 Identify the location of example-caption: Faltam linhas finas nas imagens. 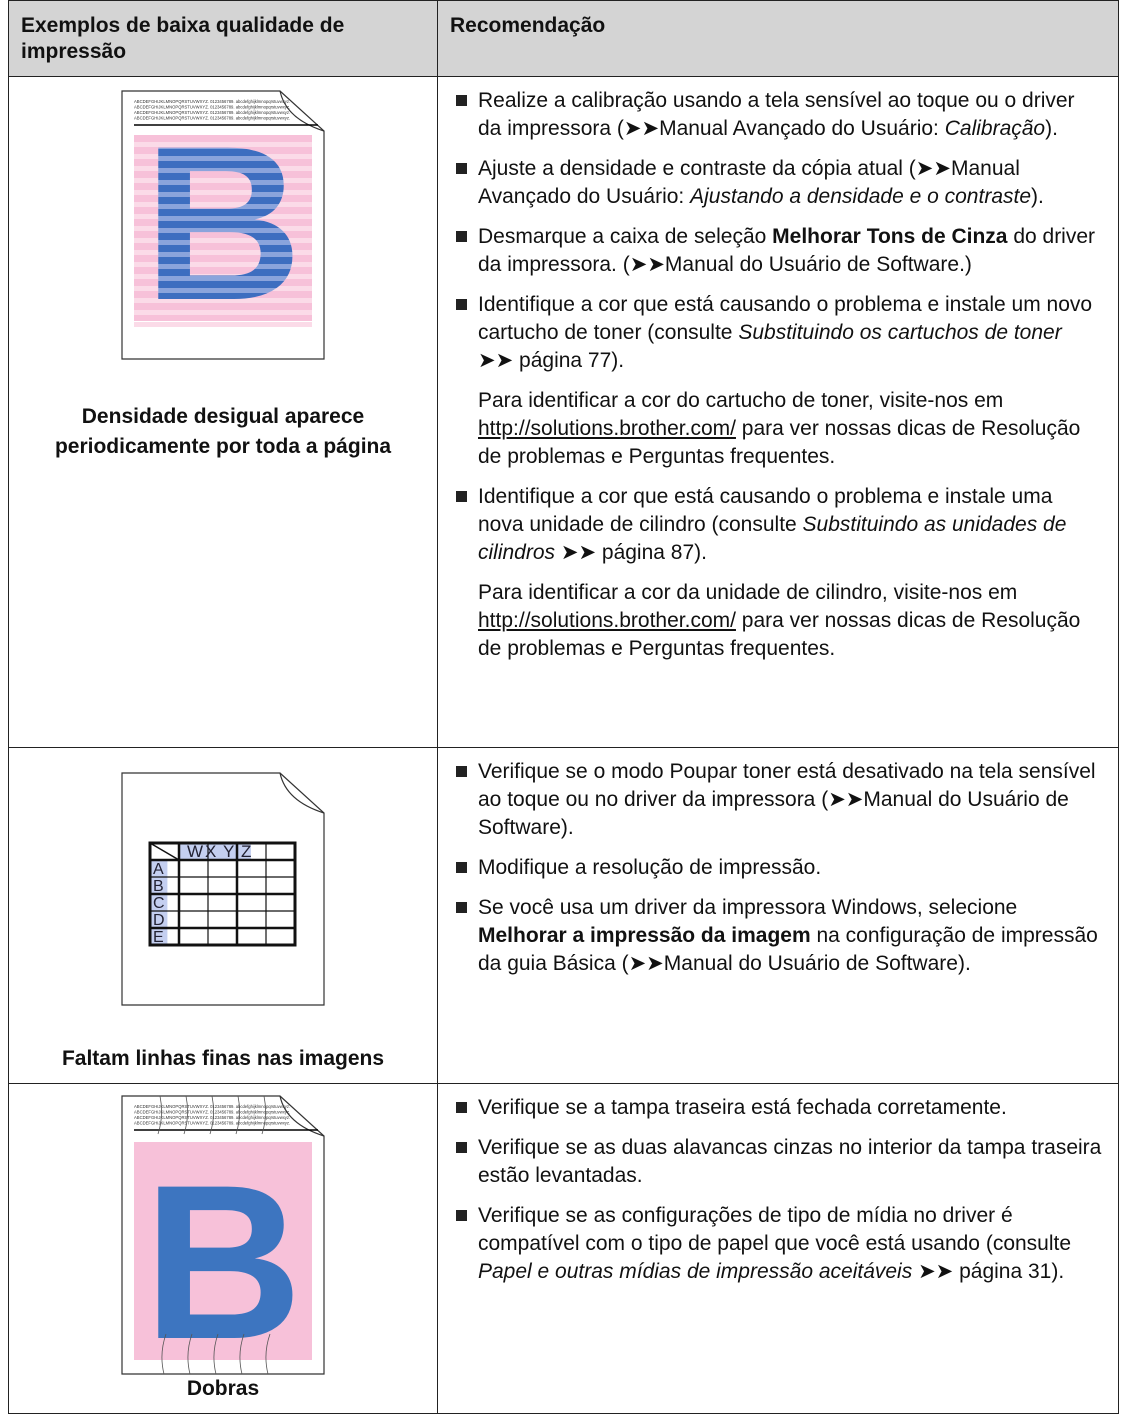
(223, 1058).